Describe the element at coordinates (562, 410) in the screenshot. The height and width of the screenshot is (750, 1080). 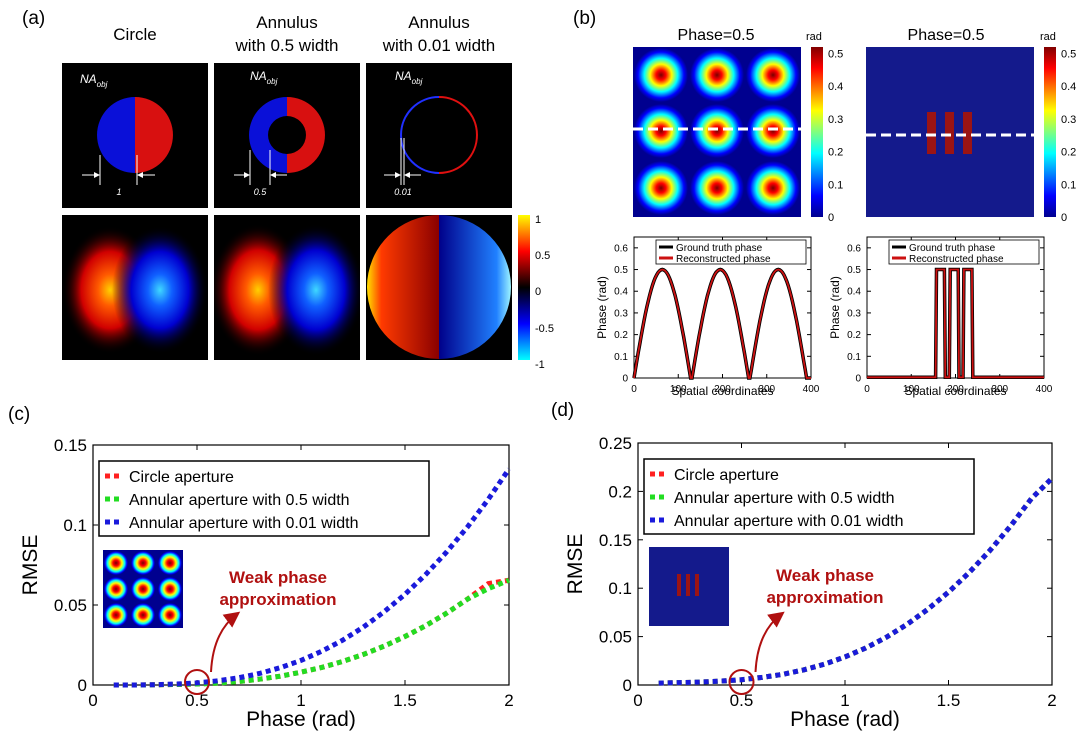
I see `panel-label-d: (d)` at that location.